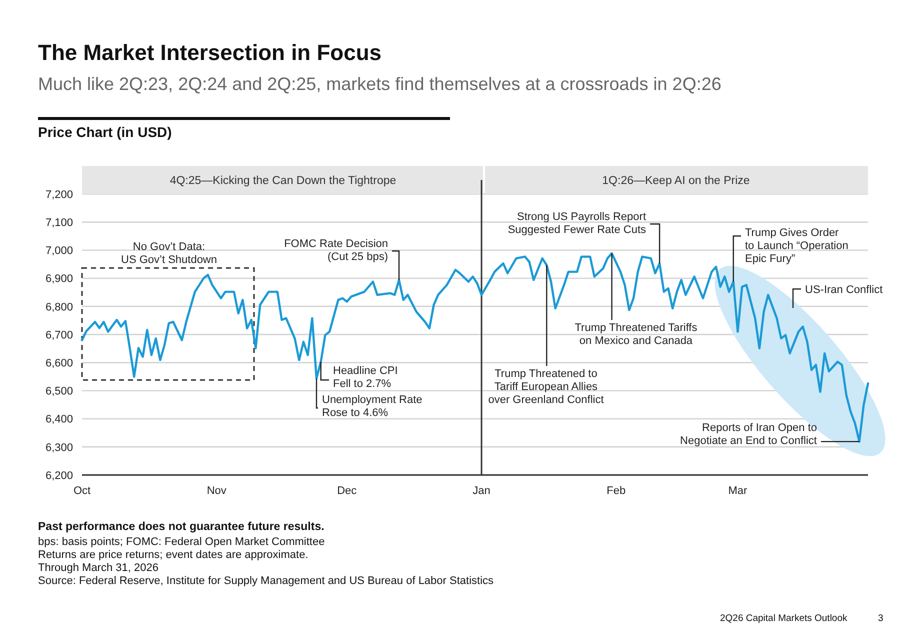  Describe the element at coordinates (98, 568) in the screenshot. I see `text: Through March 31, 2026` at that location.